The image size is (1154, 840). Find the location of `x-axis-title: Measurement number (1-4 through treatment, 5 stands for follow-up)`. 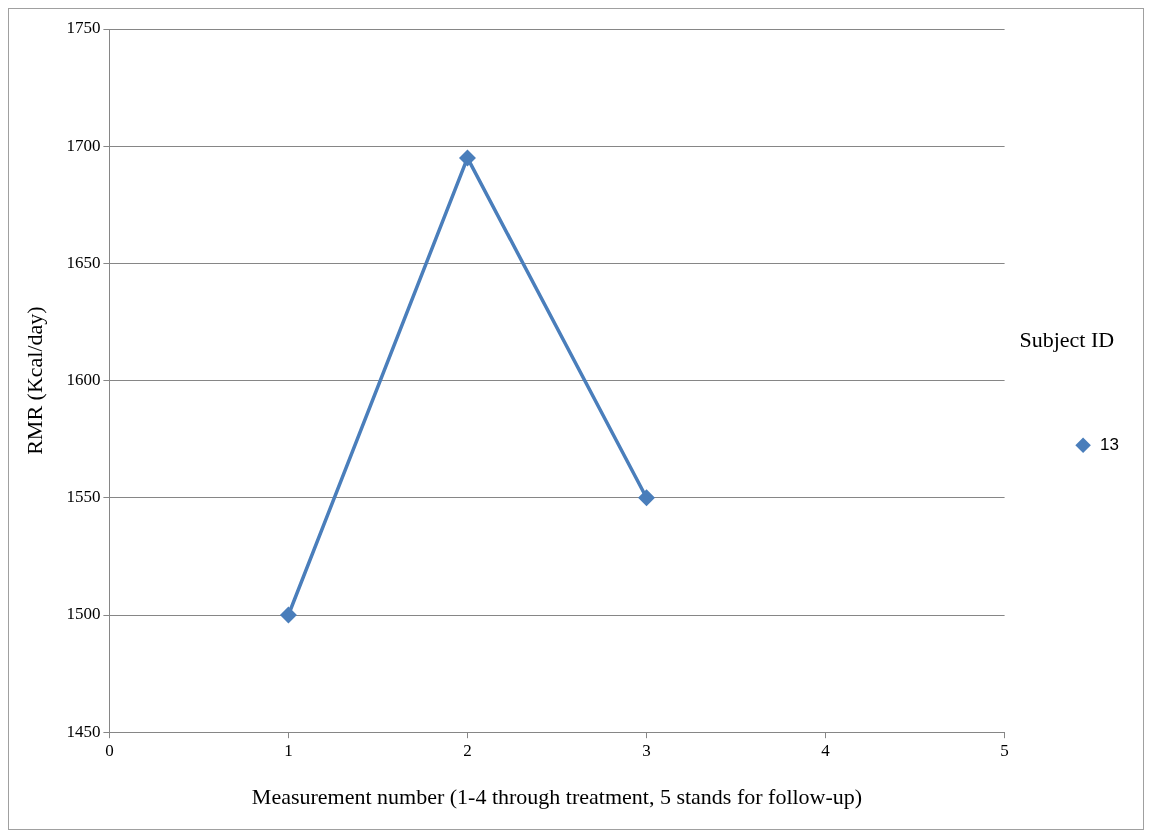

x-axis-title: Measurement number (1-4 through treatment, 5 stands for follow-up) is located at coordinates (557, 796).